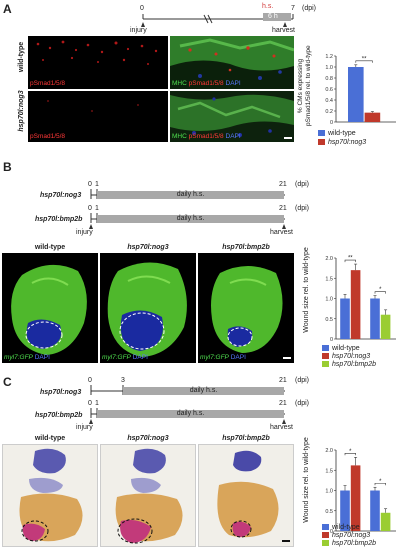 The width and height of the screenshot is (405, 551). I want to click on legend-a-wt-swatch, so click(321, 133).